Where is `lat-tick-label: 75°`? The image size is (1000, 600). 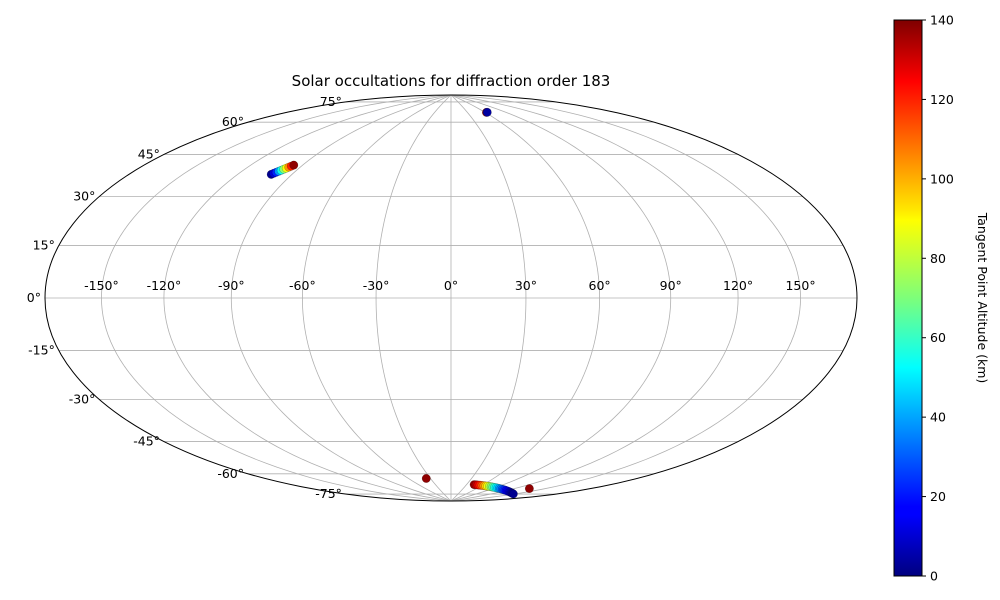 lat-tick-label: 75° is located at coordinates (331, 101).